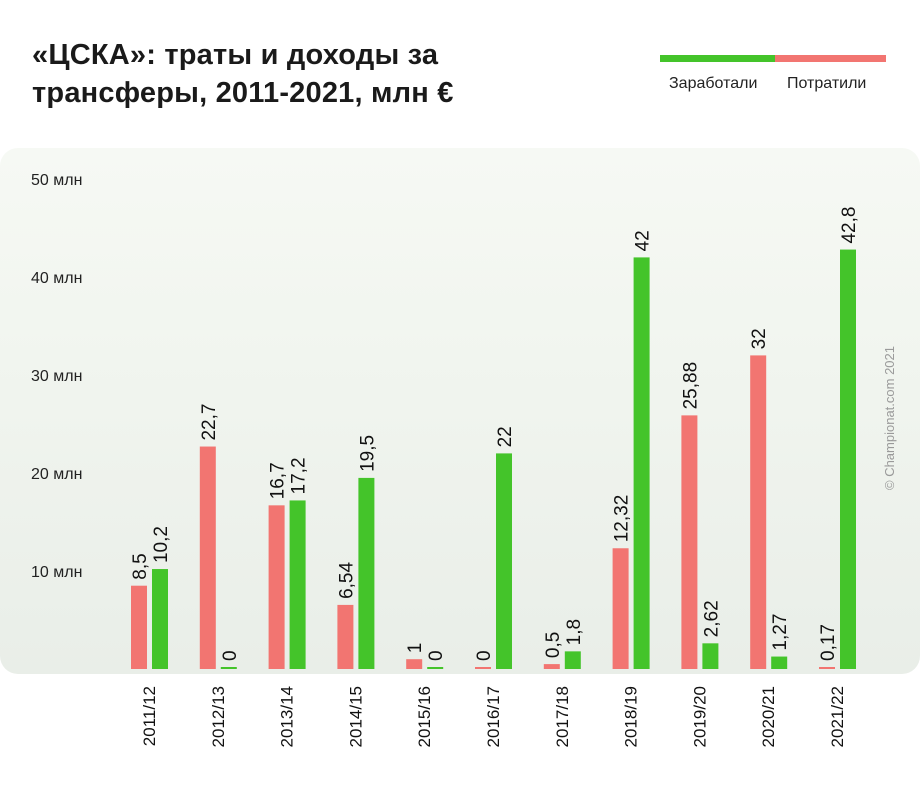 This screenshot has height=804, width=920. I want to click on legend-label-spent: Потратили, so click(827, 83).